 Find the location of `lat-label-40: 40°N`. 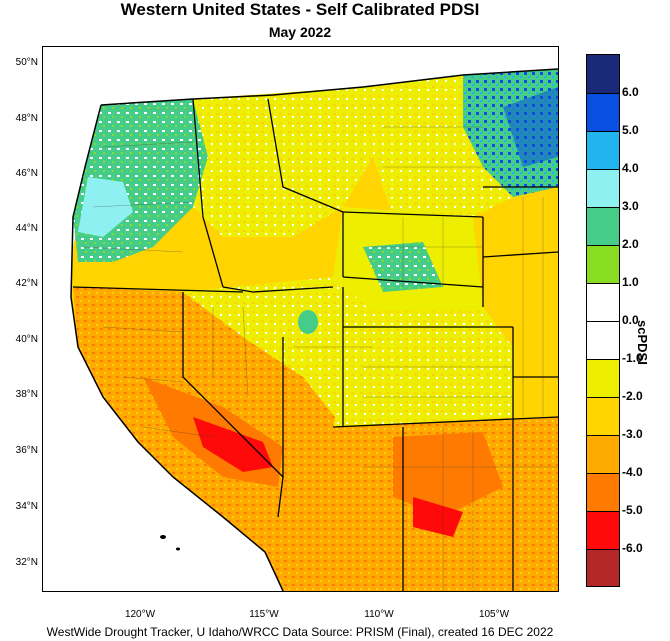

lat-label-40: 40°N is located at coordinates (26, 339).